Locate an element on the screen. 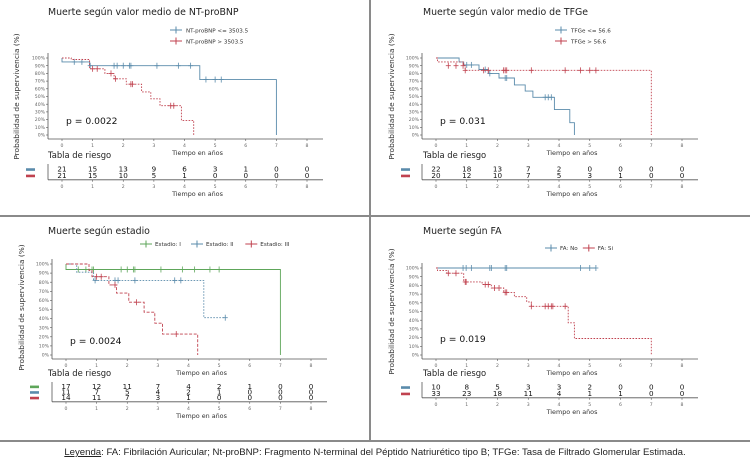 The height and width of the screenshot is (469, 750). p-value: p = 0.0024 is located at coordinates (96, 341).